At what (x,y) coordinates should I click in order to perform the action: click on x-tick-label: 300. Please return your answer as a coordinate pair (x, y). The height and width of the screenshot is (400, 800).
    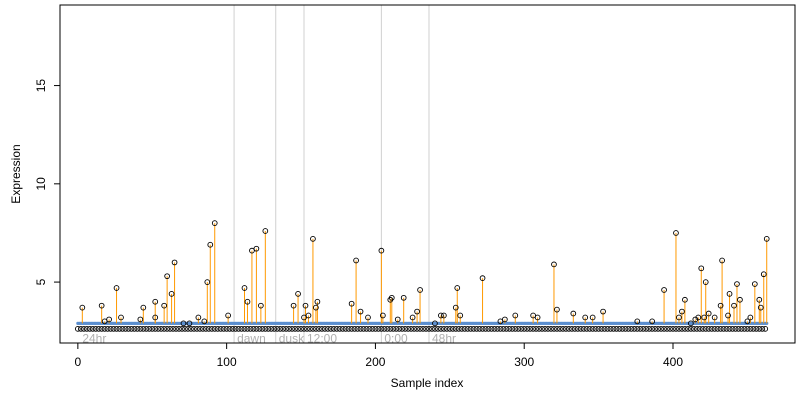
    Looking at the image, I should click on (524, 362).